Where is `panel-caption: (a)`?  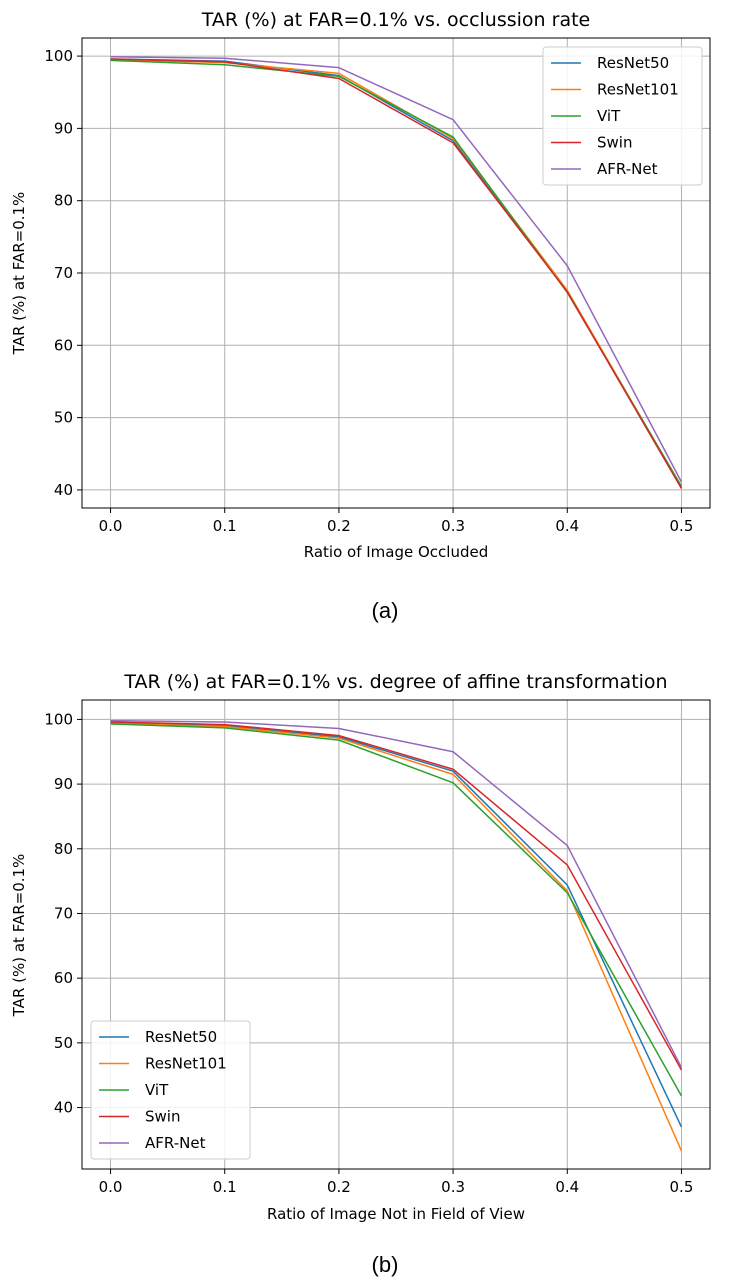
panel-caption: (a) is located at coordinates (385, 610).